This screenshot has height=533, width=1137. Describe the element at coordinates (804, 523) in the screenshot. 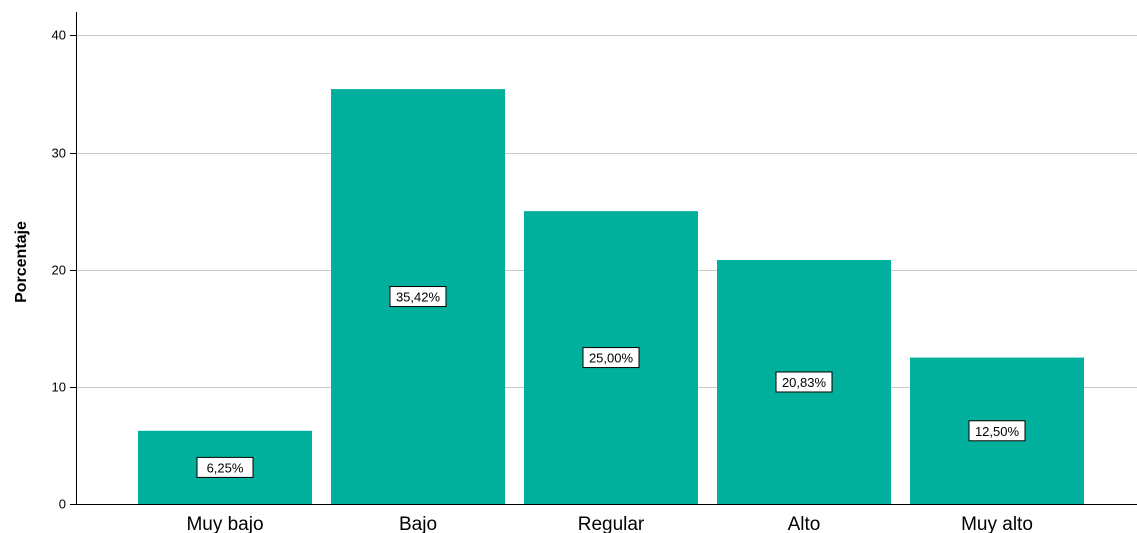

I see `x-tick-label: Alto` at that location.